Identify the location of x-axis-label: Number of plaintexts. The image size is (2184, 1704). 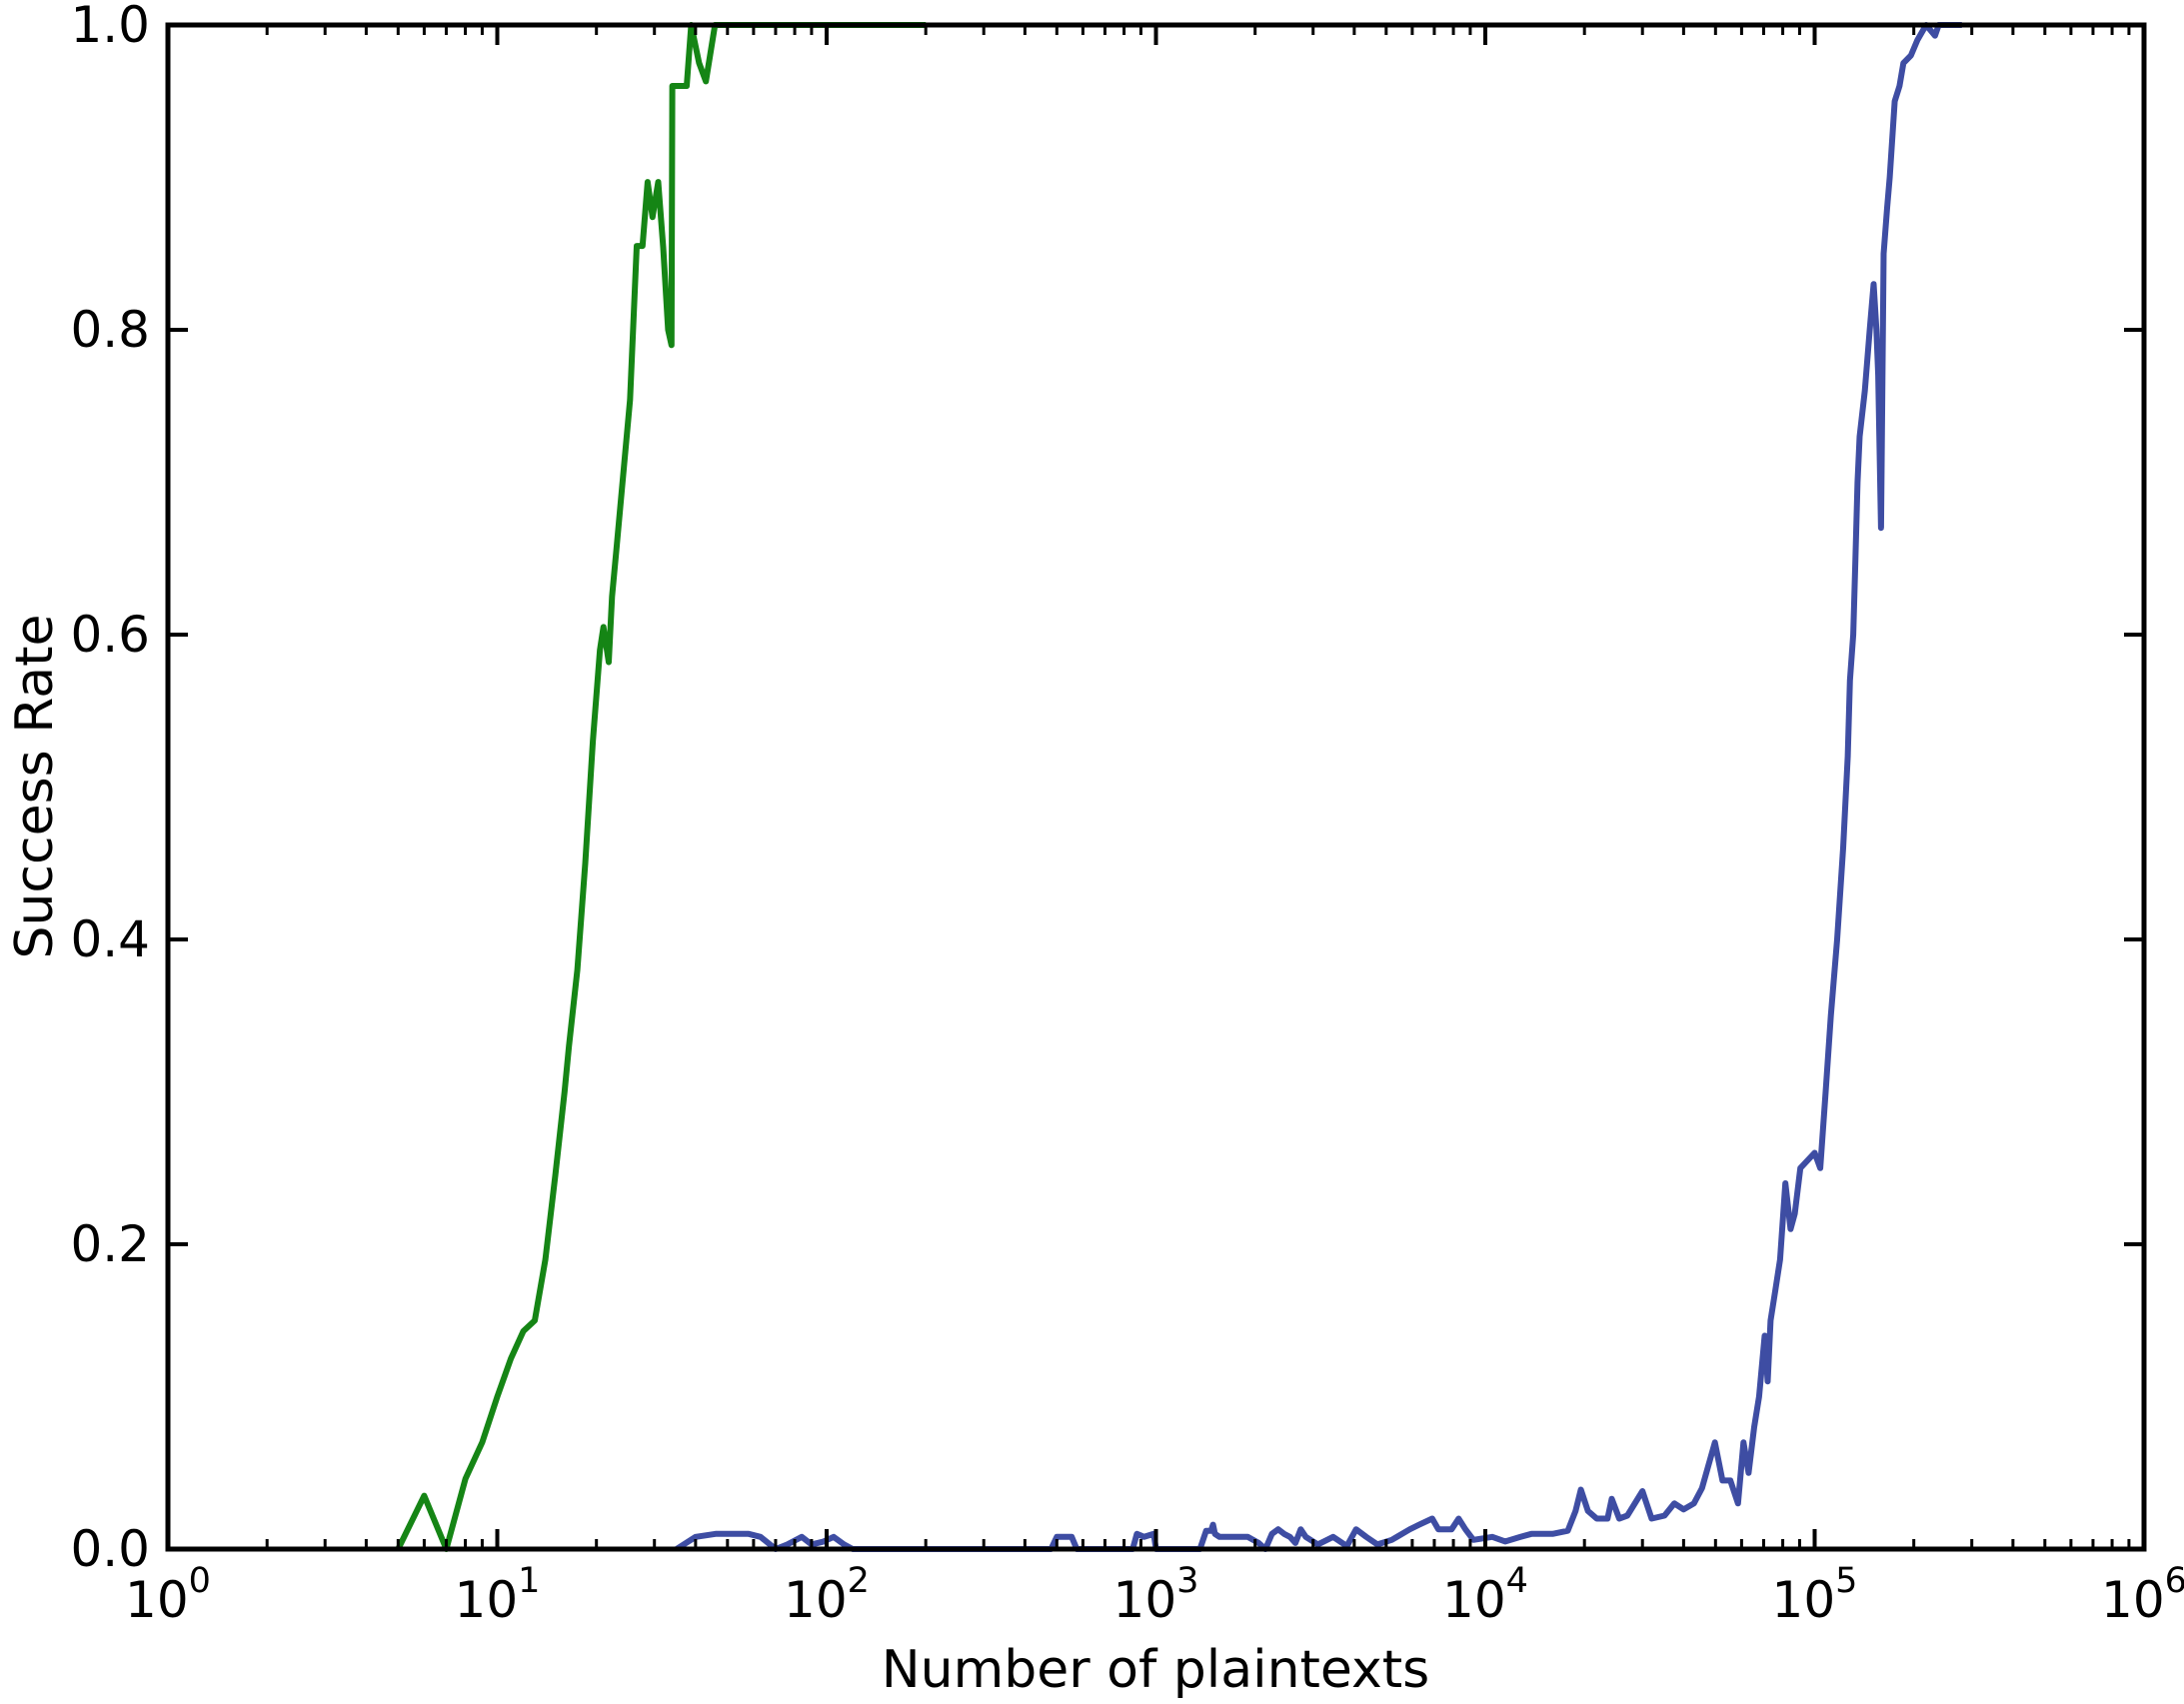
(1156, 1670).